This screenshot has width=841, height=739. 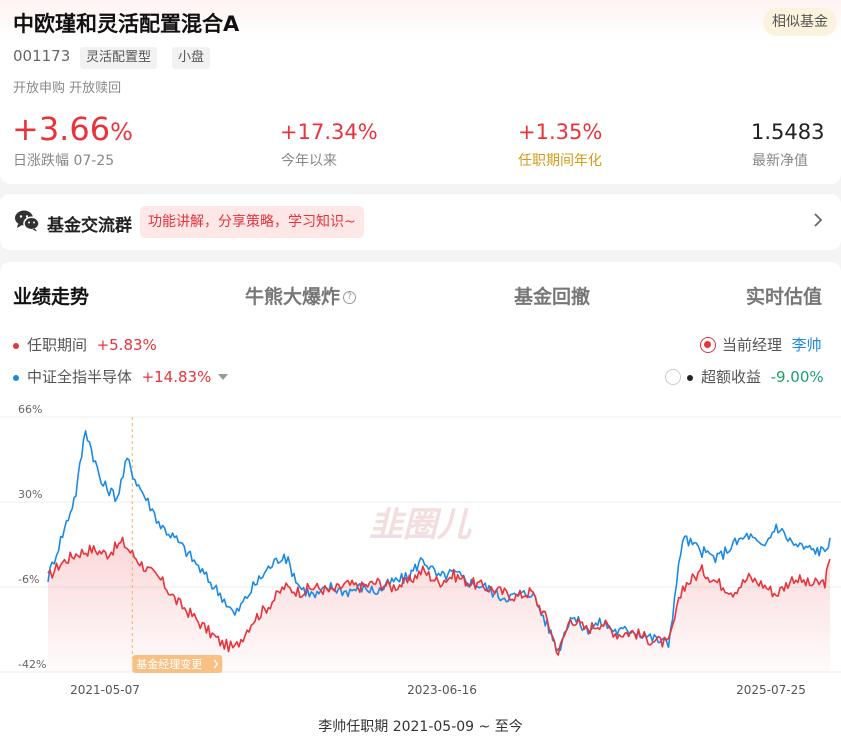 What do you see at coordinates (51, 297) in the screenshot?
I see `tab-performance-trend: 业绩走势` at bounding box center [51, 297].